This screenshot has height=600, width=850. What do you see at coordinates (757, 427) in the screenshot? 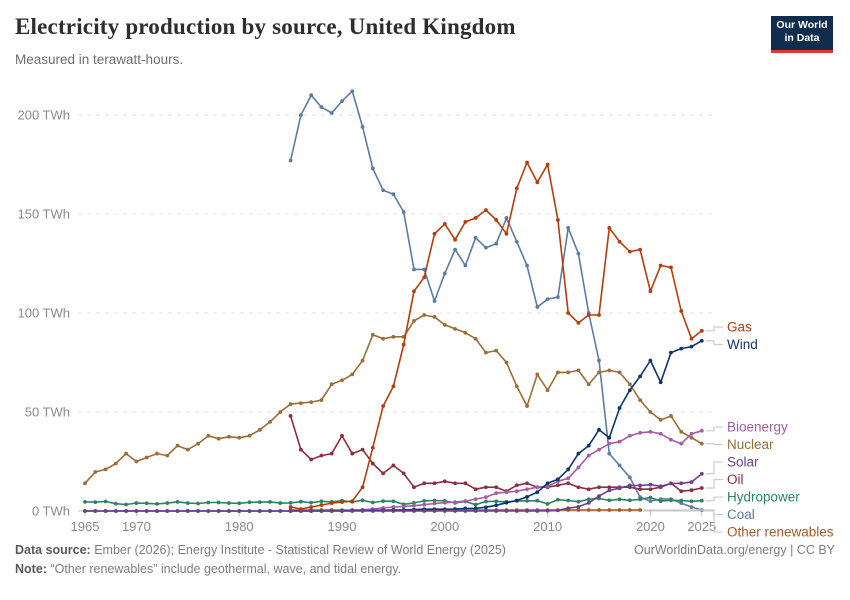
I see `legend-label-bioenergy: Bioenergy` at bounding box center [757, 427].